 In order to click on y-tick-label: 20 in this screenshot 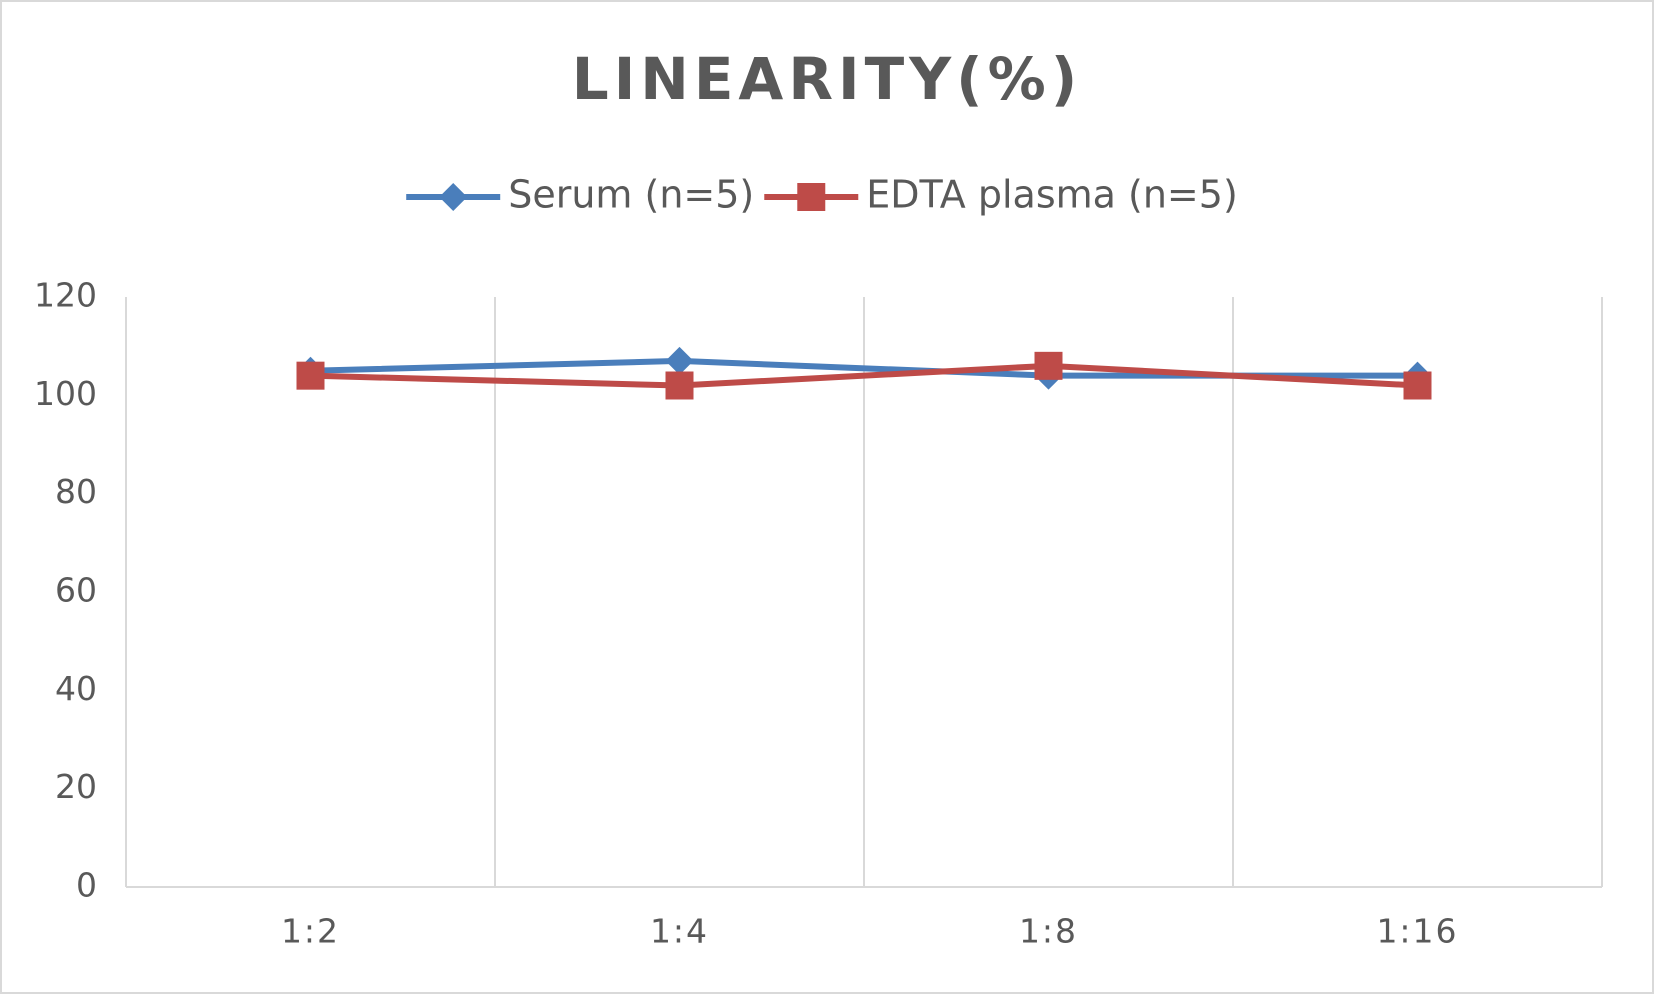, I will do `click(76, 786)`.